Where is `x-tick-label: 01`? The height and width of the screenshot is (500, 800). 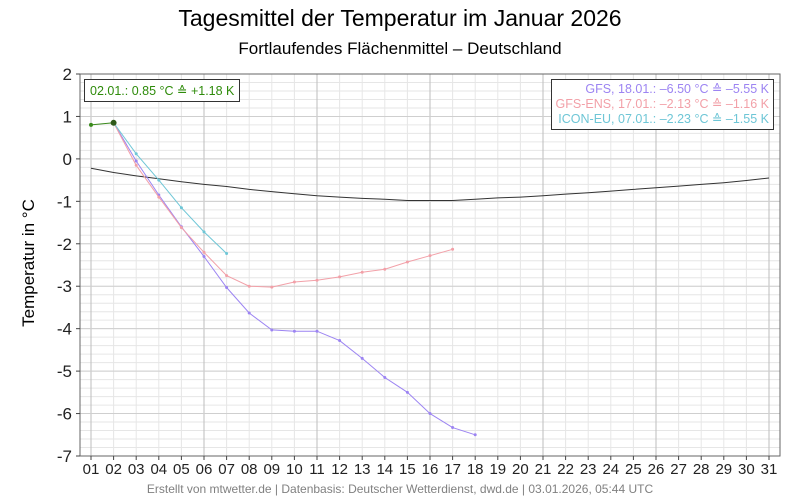
x-tick-label: 01 is located at coordinates (91, 469).